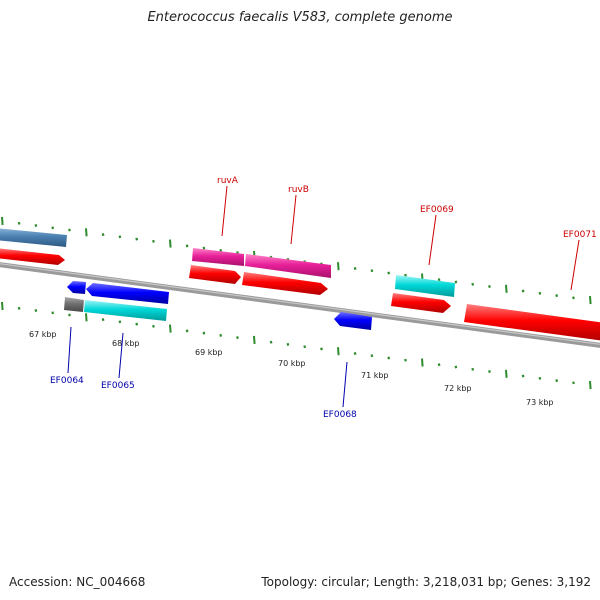 The image size is (600, 600). I want to click on kbp-label: 73 kbp, so click(540, 402).